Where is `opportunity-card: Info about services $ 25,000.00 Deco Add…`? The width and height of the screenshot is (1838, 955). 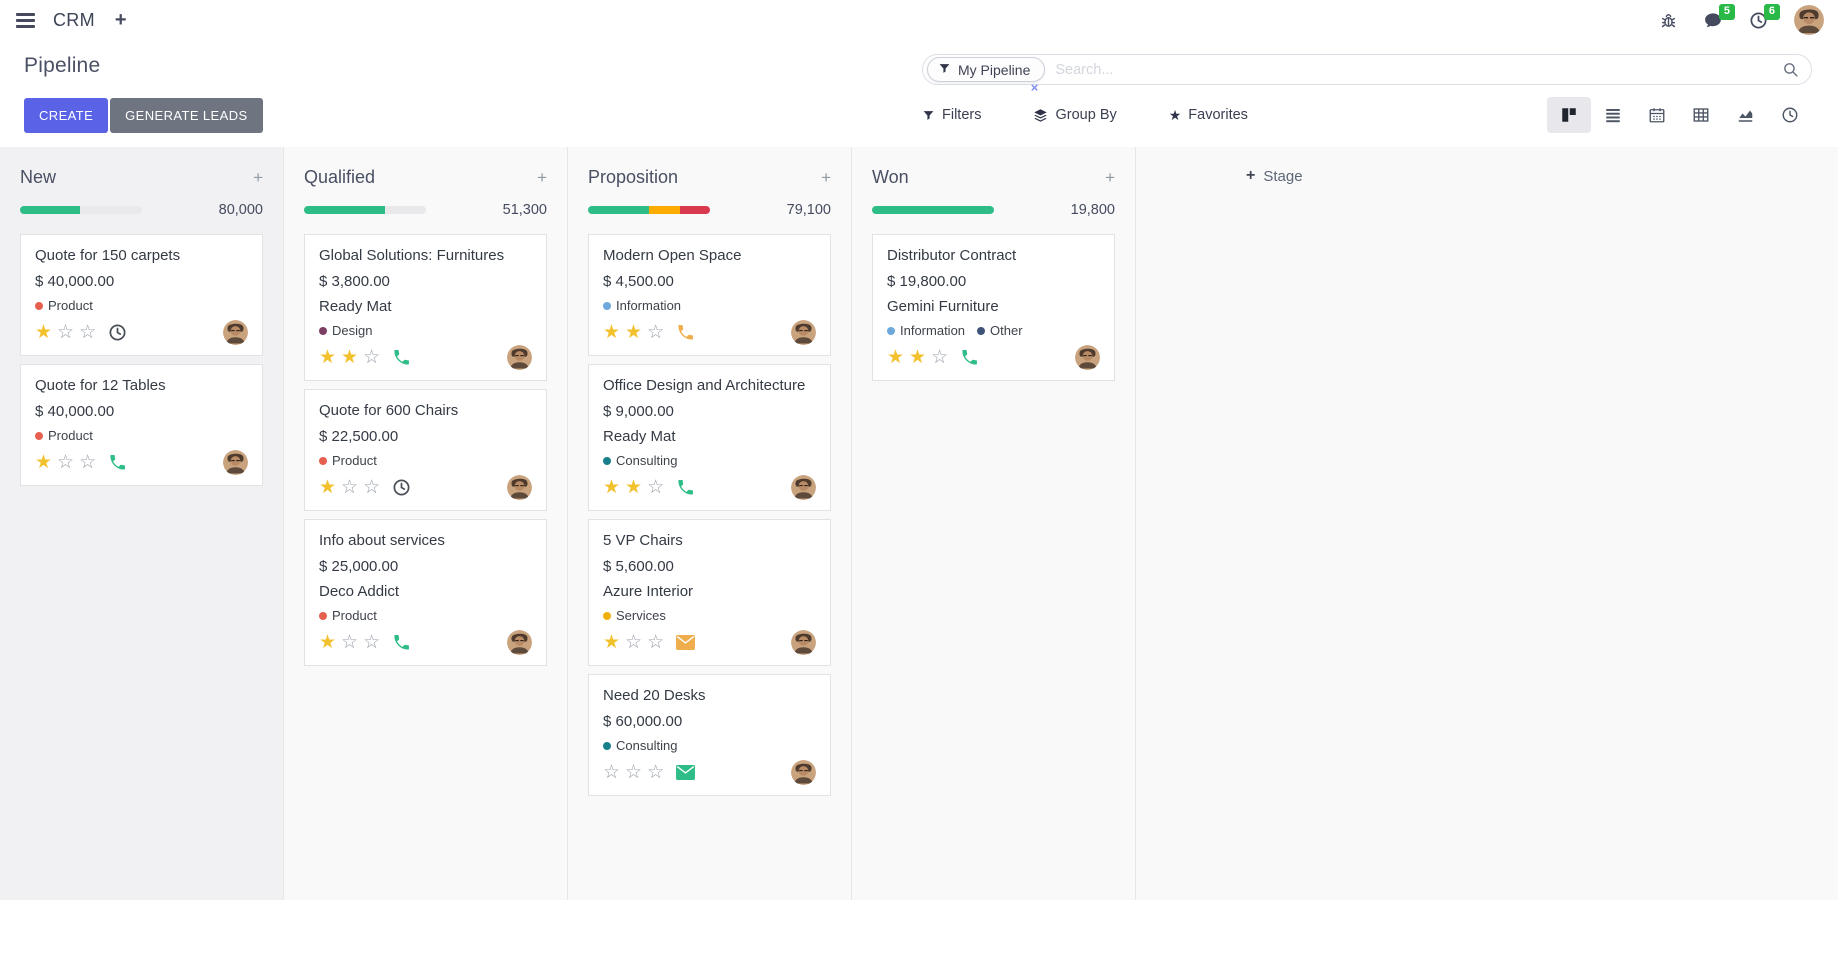 opportunity-card: Info about services $ 25,000.00 Deco Add… is located at coordinates (425, 592).